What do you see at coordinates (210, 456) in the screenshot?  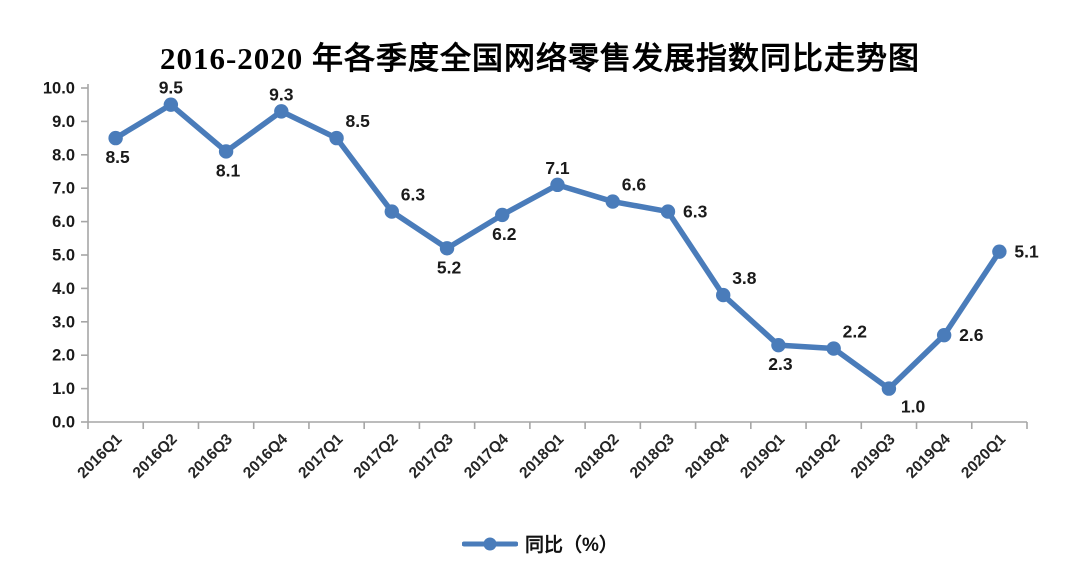 I see `x-tick-label: 2016Q3` at bounding box center [210, 456].